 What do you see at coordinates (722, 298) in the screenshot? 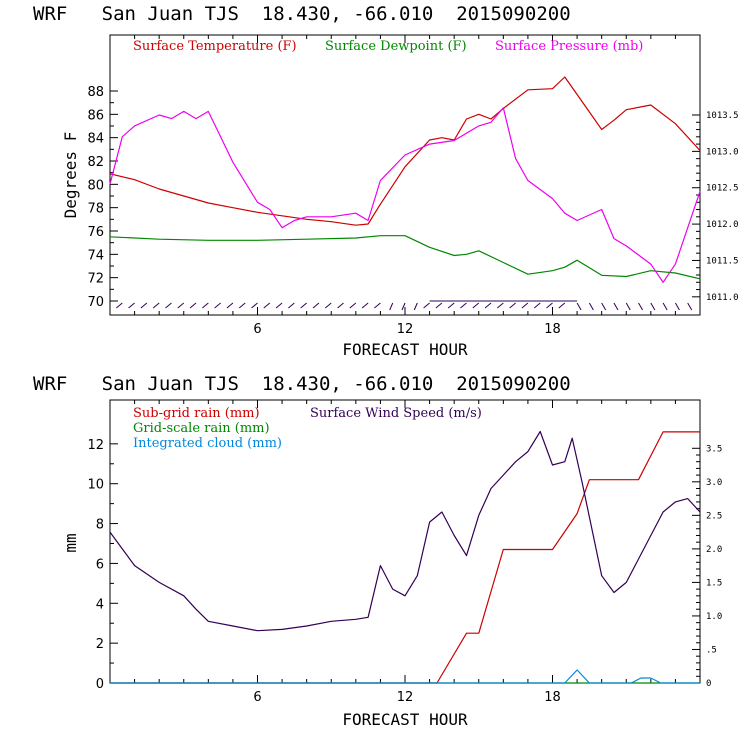
I see `y2-tick-label: 1011.0` at bounding box center [722, 298].